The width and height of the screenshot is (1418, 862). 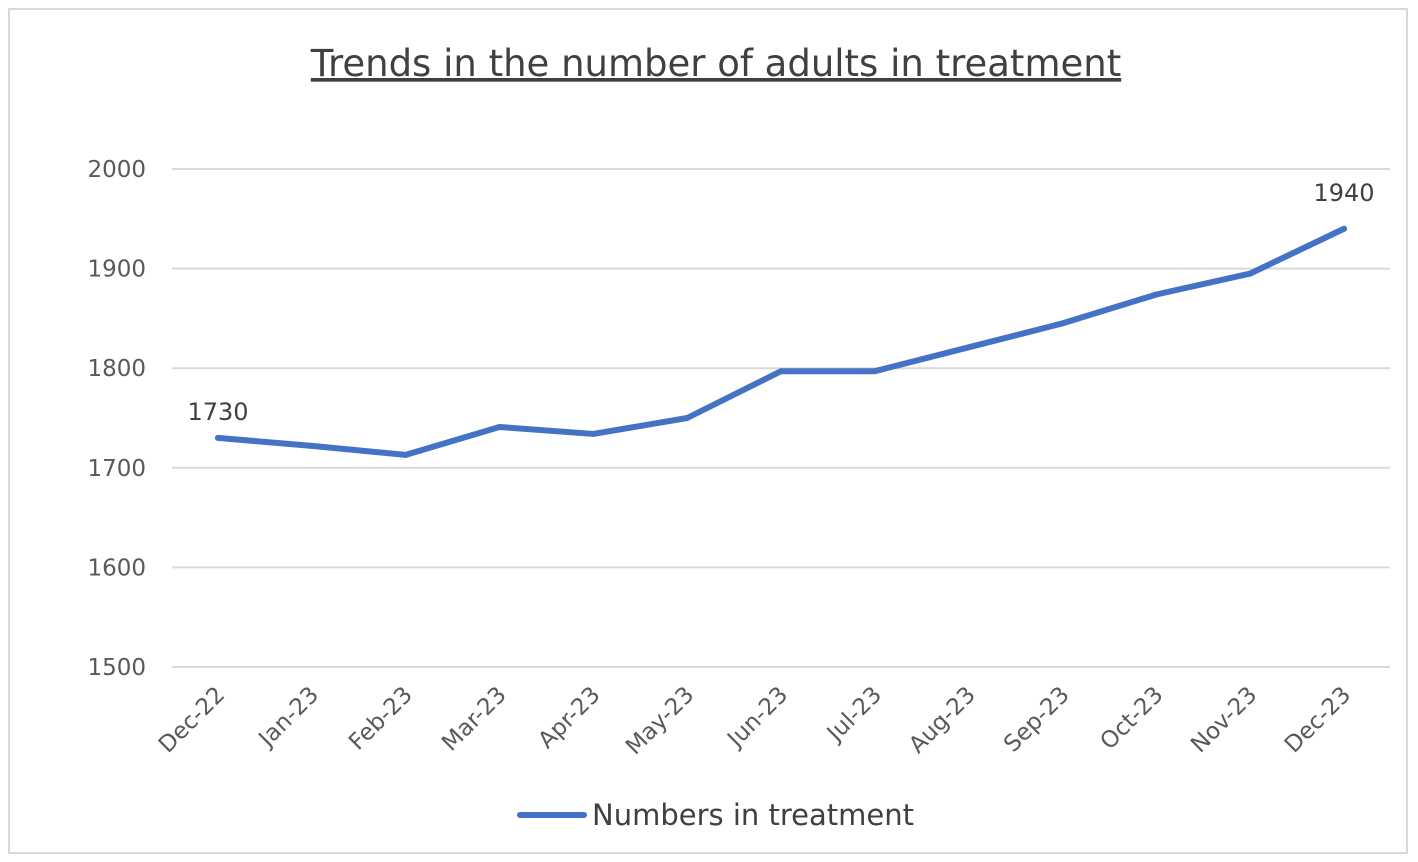 I want to click on y-tick-label: 2000, so click(x=116, y=170).